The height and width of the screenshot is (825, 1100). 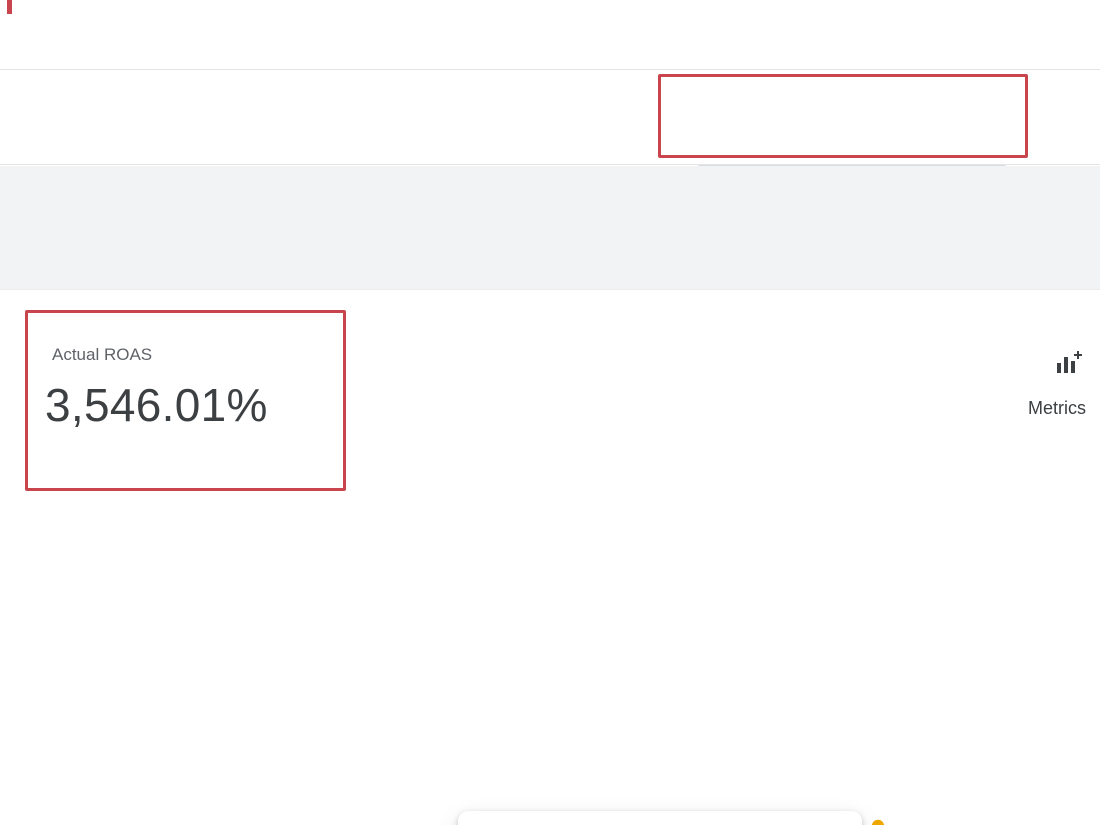 I want to click on metrics-button: Metrics, so click(x=1063, y=382).